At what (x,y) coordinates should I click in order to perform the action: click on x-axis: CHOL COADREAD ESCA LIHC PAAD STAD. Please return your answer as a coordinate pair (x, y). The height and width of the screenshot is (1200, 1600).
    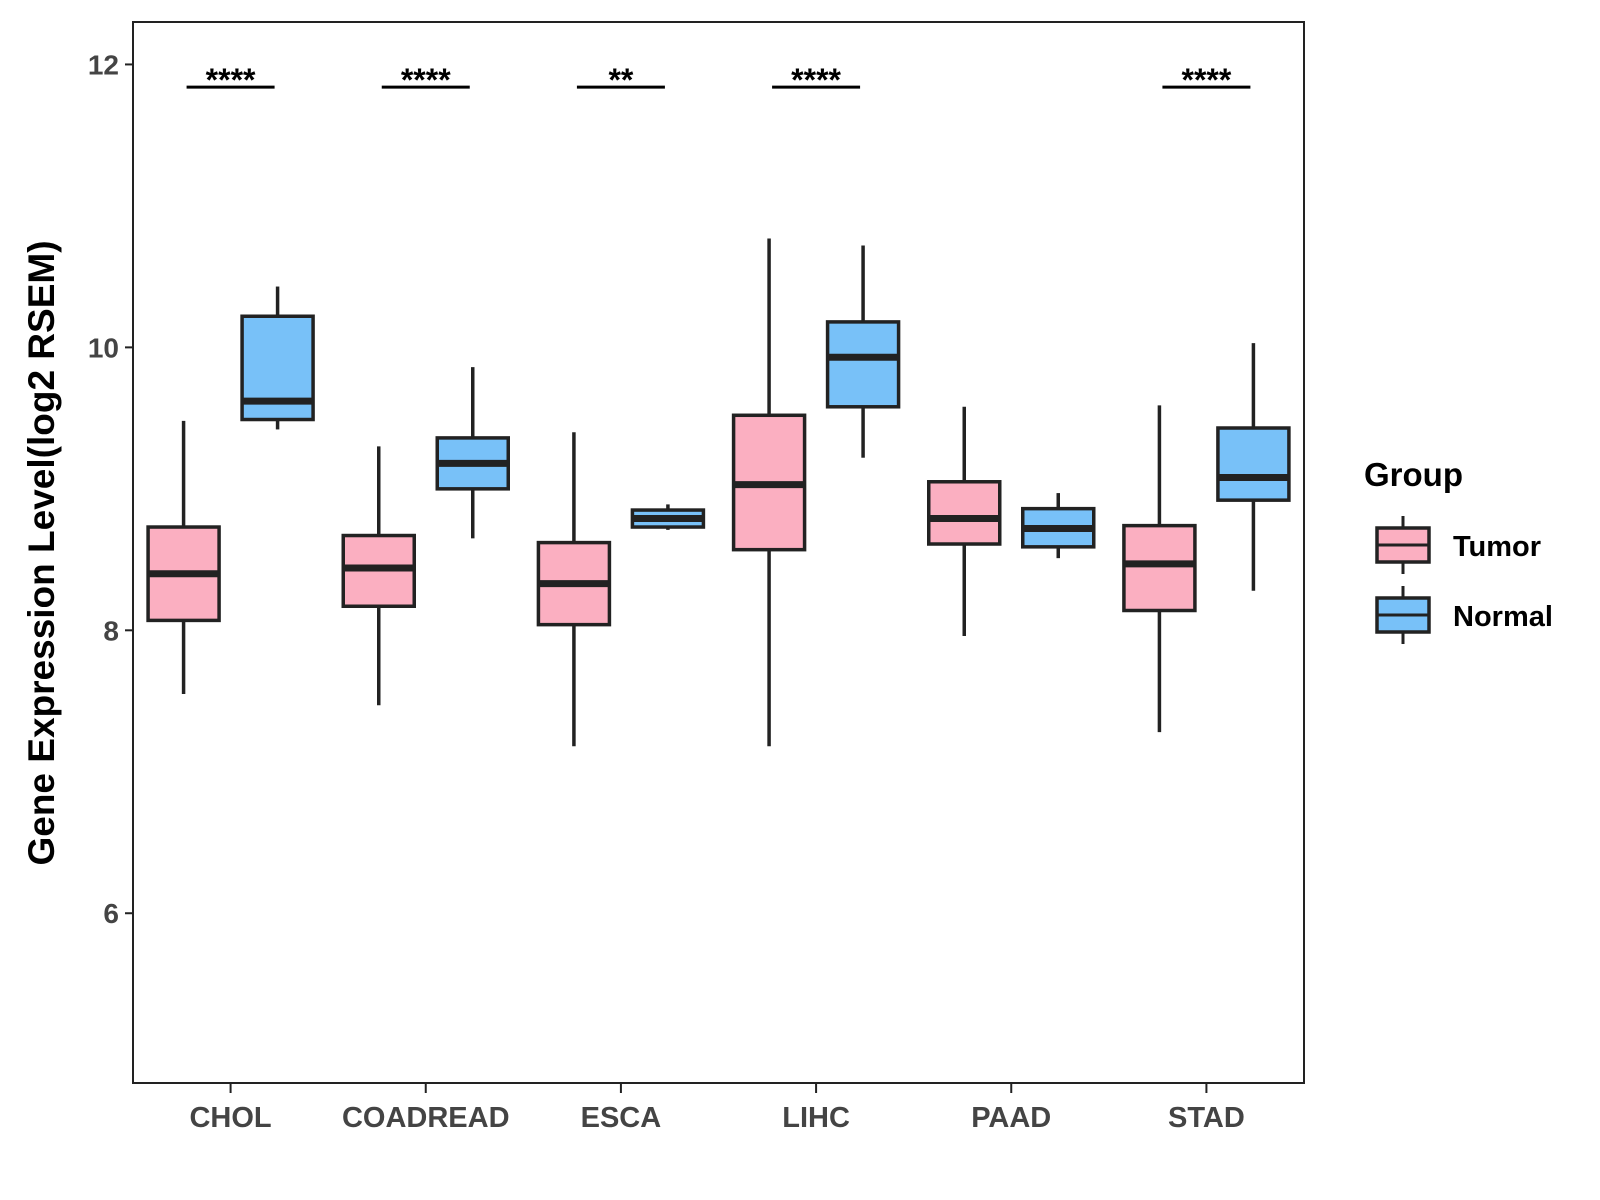
    Looking at the image, I should click on (717, 1108).